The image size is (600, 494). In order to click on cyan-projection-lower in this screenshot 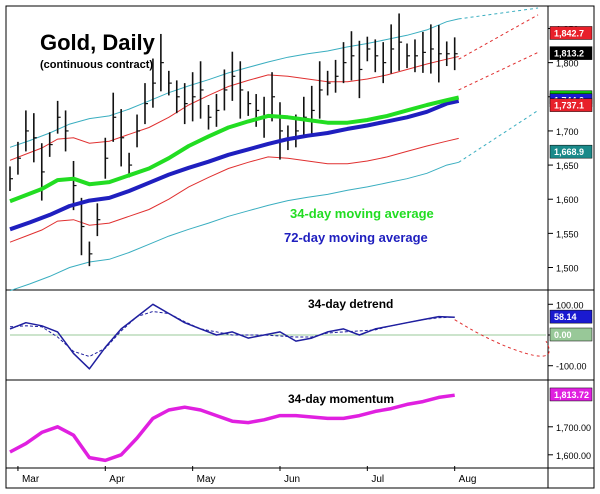, I will do `click(498, 136)`.